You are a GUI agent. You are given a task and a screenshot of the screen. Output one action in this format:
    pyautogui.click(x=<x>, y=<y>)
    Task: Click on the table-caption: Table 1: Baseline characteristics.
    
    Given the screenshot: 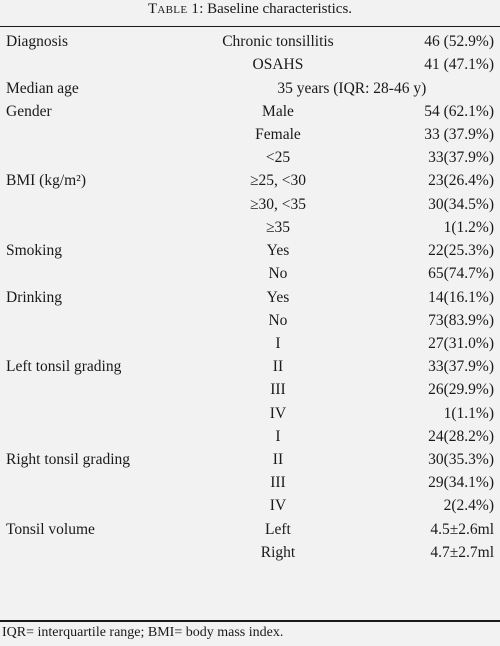 What is the action you would take?
    pyautogui.click(x=250, y=9)
    